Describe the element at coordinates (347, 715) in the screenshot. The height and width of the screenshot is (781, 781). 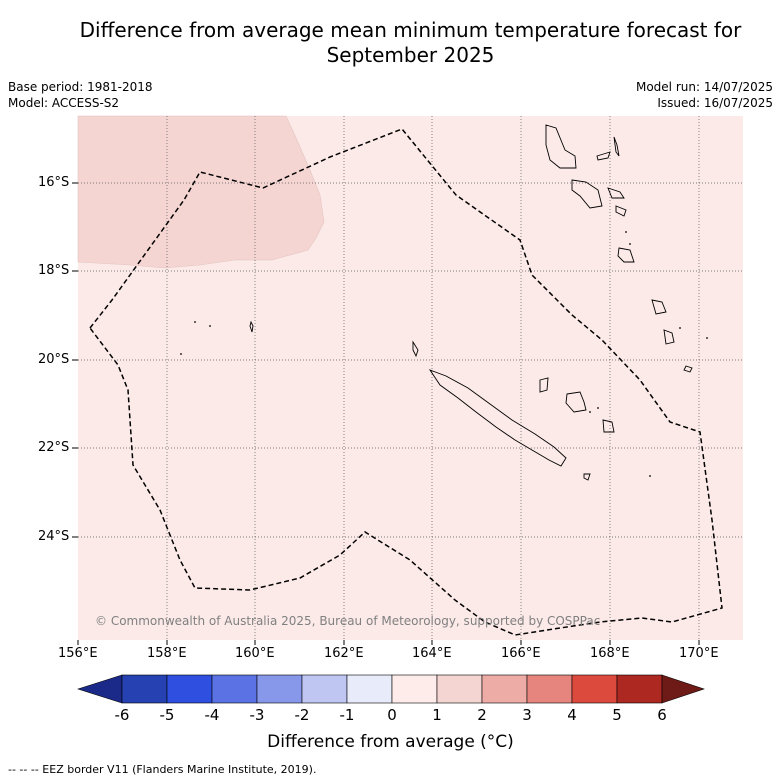
I see `colorbar-label: -1` at that location.